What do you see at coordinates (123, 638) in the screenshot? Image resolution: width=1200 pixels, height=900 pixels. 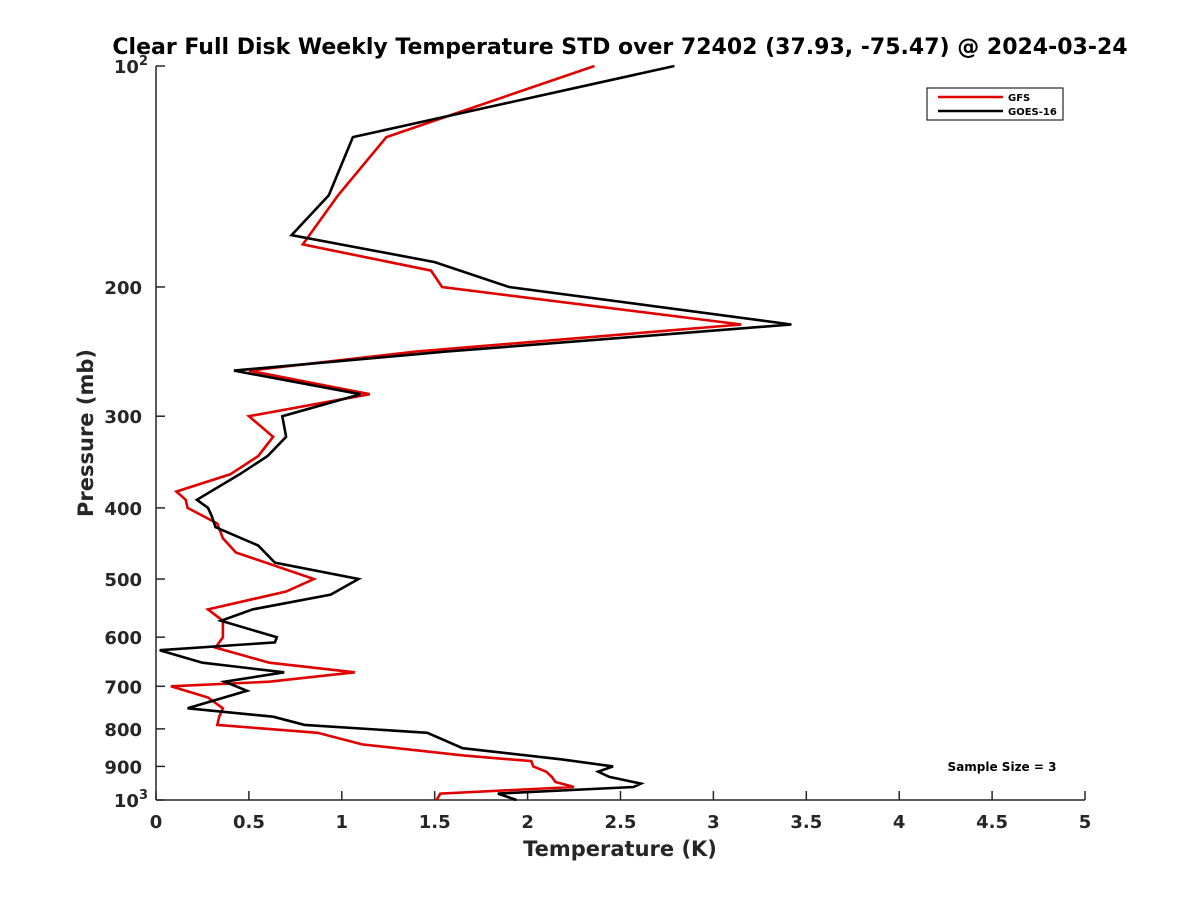 I see `y-tick-label: 600` at bounding box center [123, 638].